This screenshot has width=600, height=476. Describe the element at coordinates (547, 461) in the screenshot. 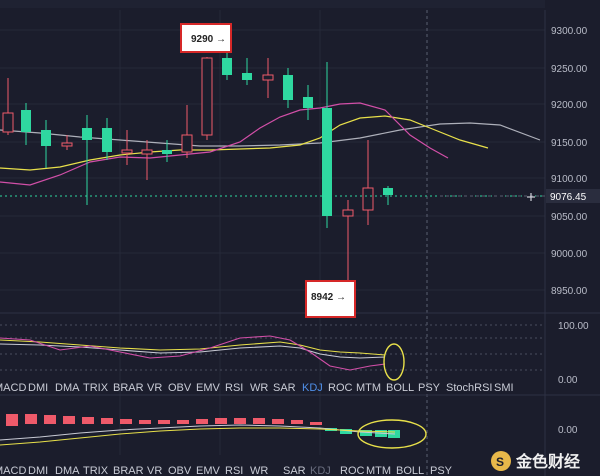

I see `watermark-text: 金色财经` at that location.